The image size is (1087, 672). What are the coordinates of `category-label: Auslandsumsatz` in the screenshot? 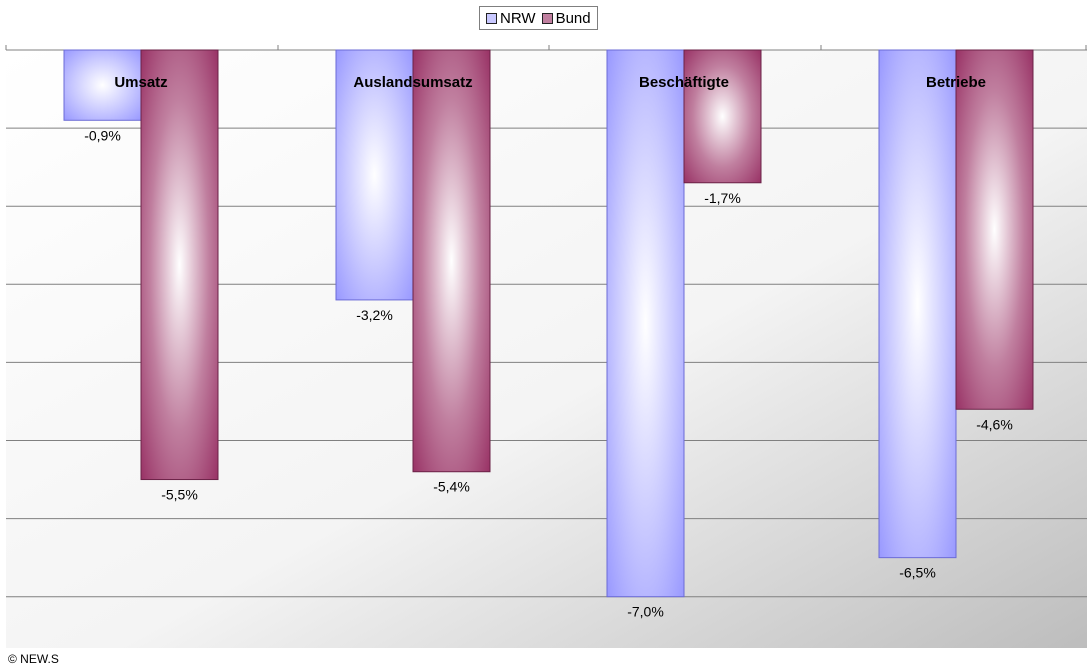 It's located at (412, 82).